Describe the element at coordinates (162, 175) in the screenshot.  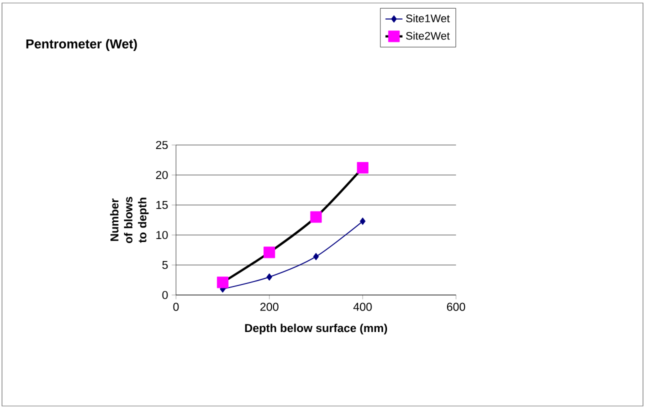
I see `y-tick-label: 20` at that location.